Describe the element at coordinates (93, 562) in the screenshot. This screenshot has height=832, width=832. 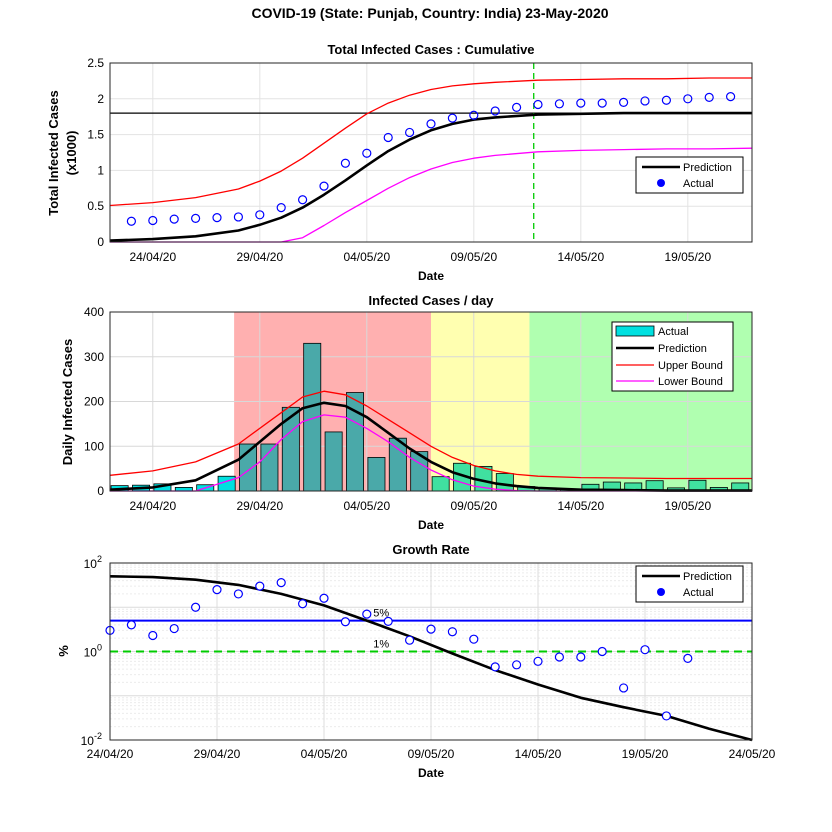
I see `y-tick-label: 10²` at that location.